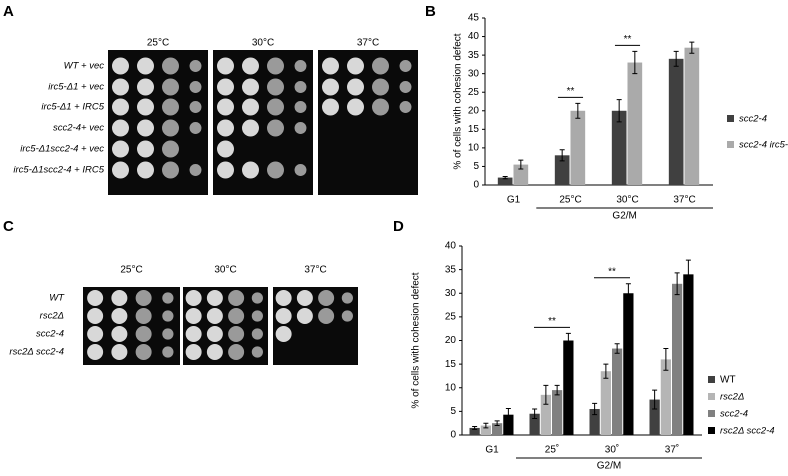  I want to click on x-tick-label: 25˚, so click(552, 450).